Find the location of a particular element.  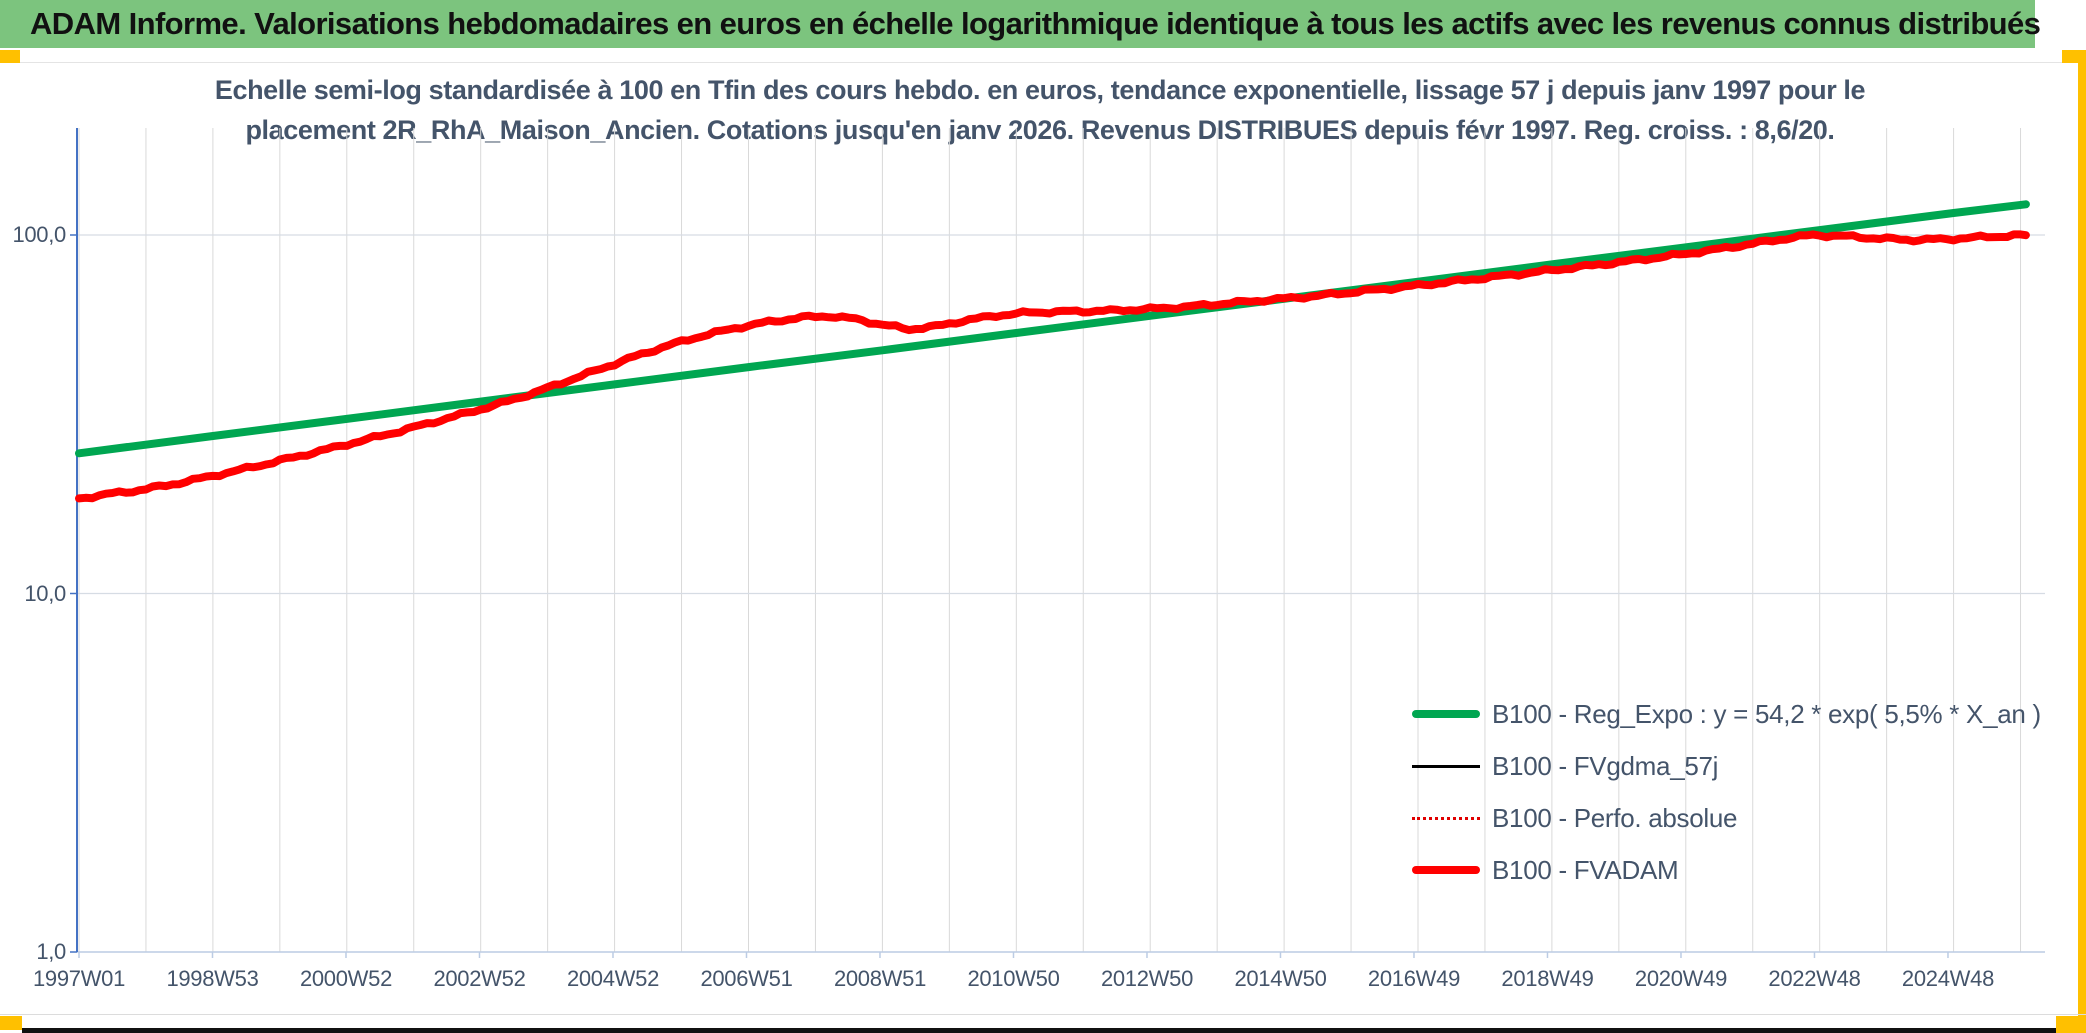

x-axis-label: 2018W49 is located at coordinates (1547, 978).